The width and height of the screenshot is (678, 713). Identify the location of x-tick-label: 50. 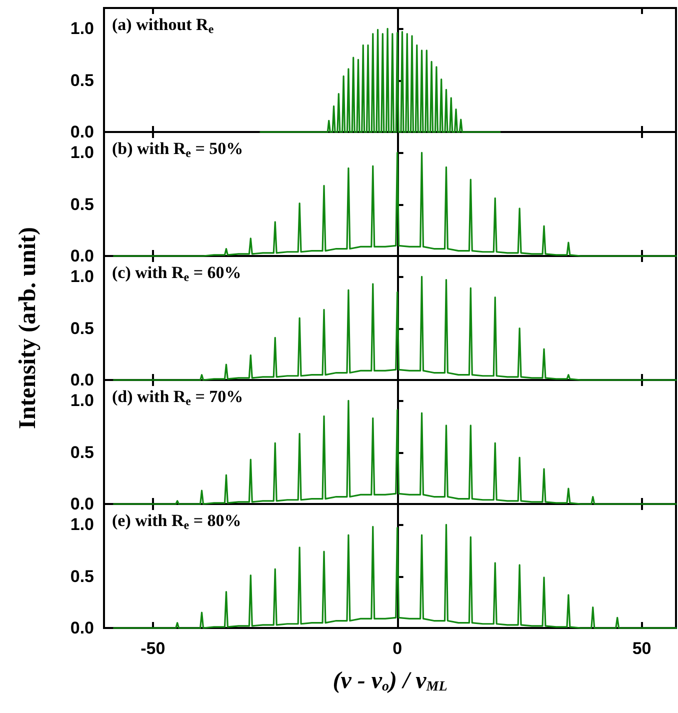
(642, 648).